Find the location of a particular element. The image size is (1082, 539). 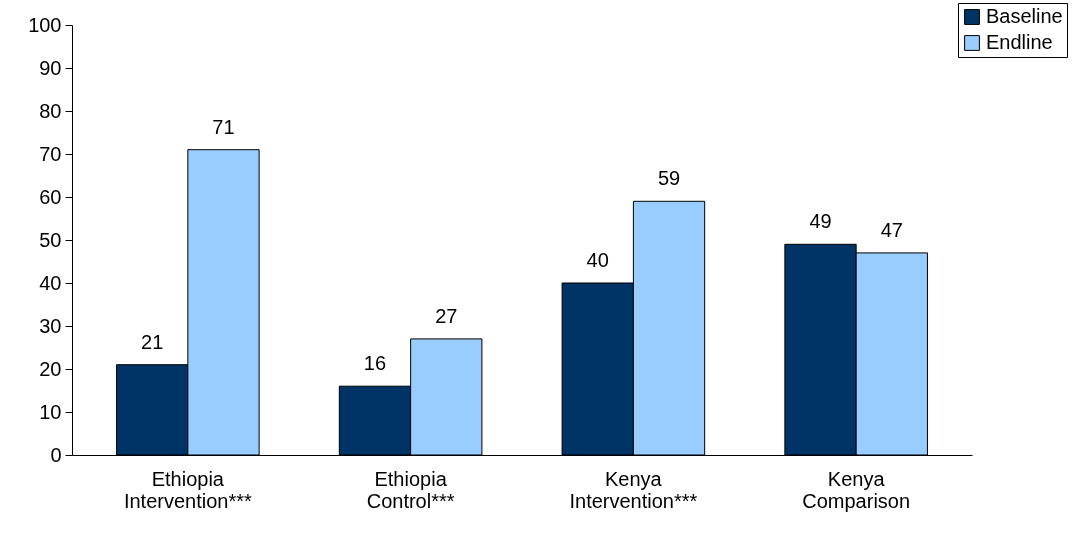

x-tick-label: Ethiopia Control*** is located at coordinates (410, 489).